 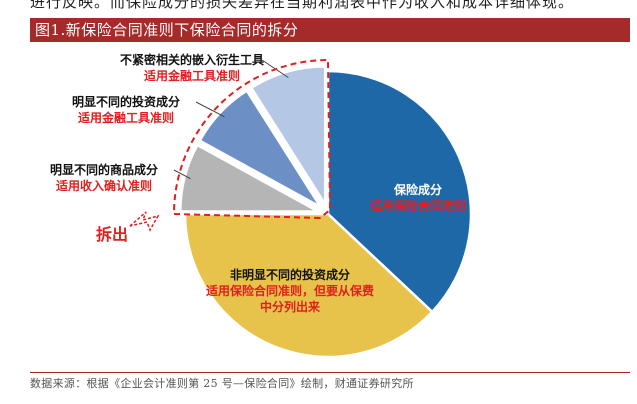 I want to click on slice-sublabel-1: 适用保险合同准则, so click(x=418, y=205).